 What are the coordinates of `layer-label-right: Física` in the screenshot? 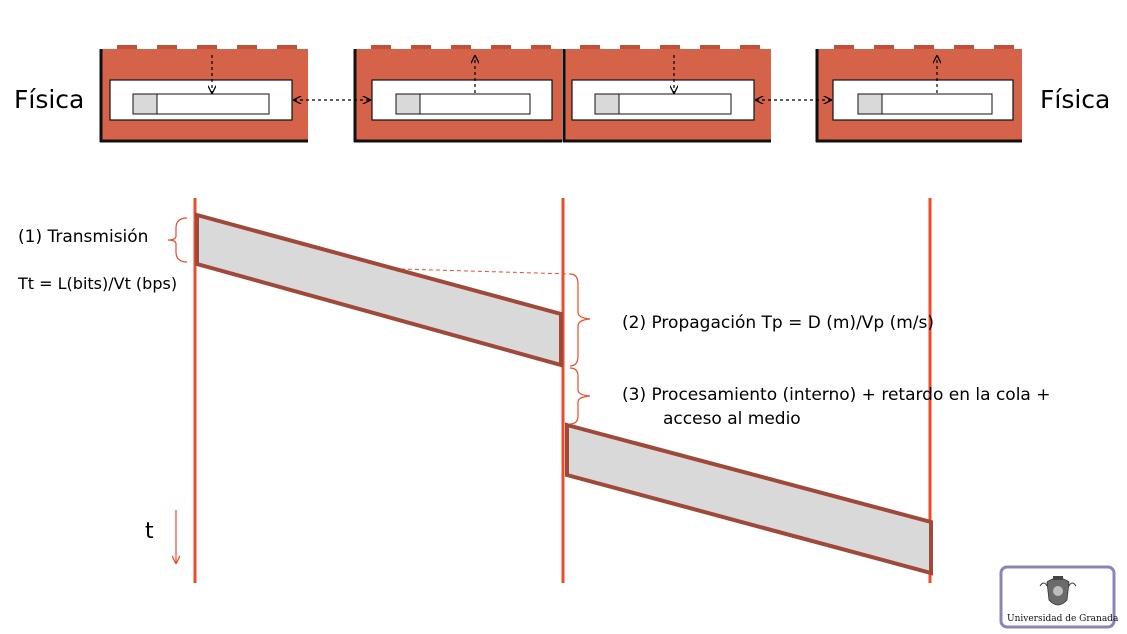 It's located at (1075, 99).